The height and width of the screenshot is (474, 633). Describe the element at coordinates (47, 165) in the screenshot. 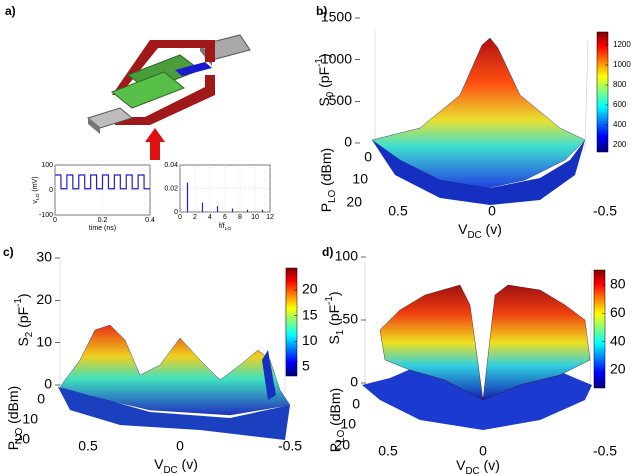

I see `y-tick-label: 100` at that location.